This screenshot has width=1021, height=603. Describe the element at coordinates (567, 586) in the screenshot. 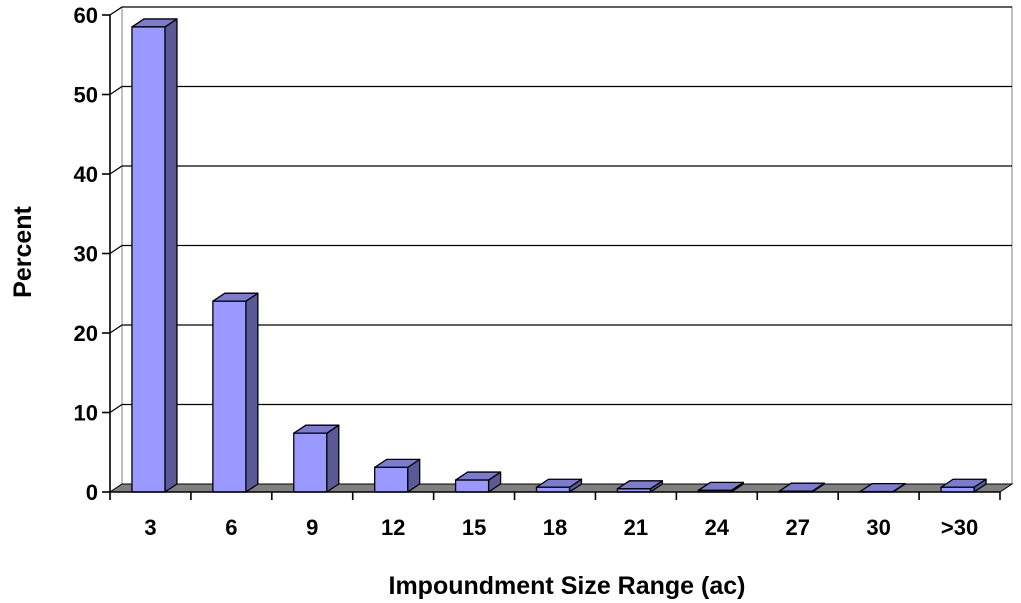

I see `x-axis-title: Impoundment Size Range (ac)` at that location.